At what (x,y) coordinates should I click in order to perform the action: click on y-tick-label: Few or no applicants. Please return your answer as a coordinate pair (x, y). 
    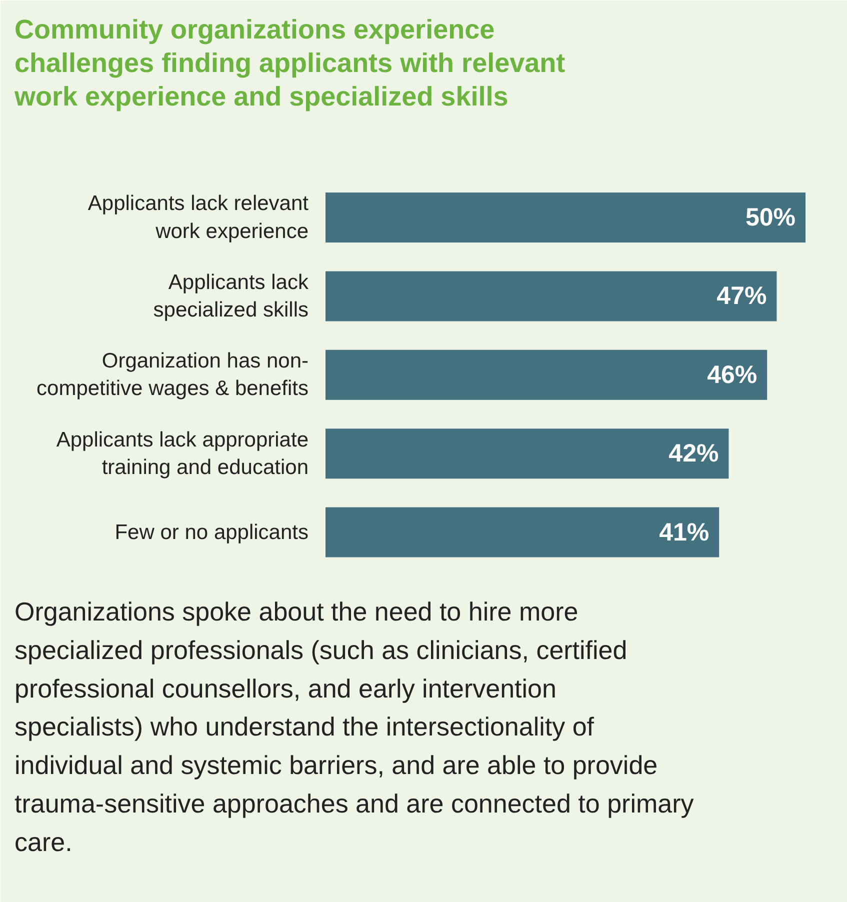
    Looking at the image, I should click on (211, 532).